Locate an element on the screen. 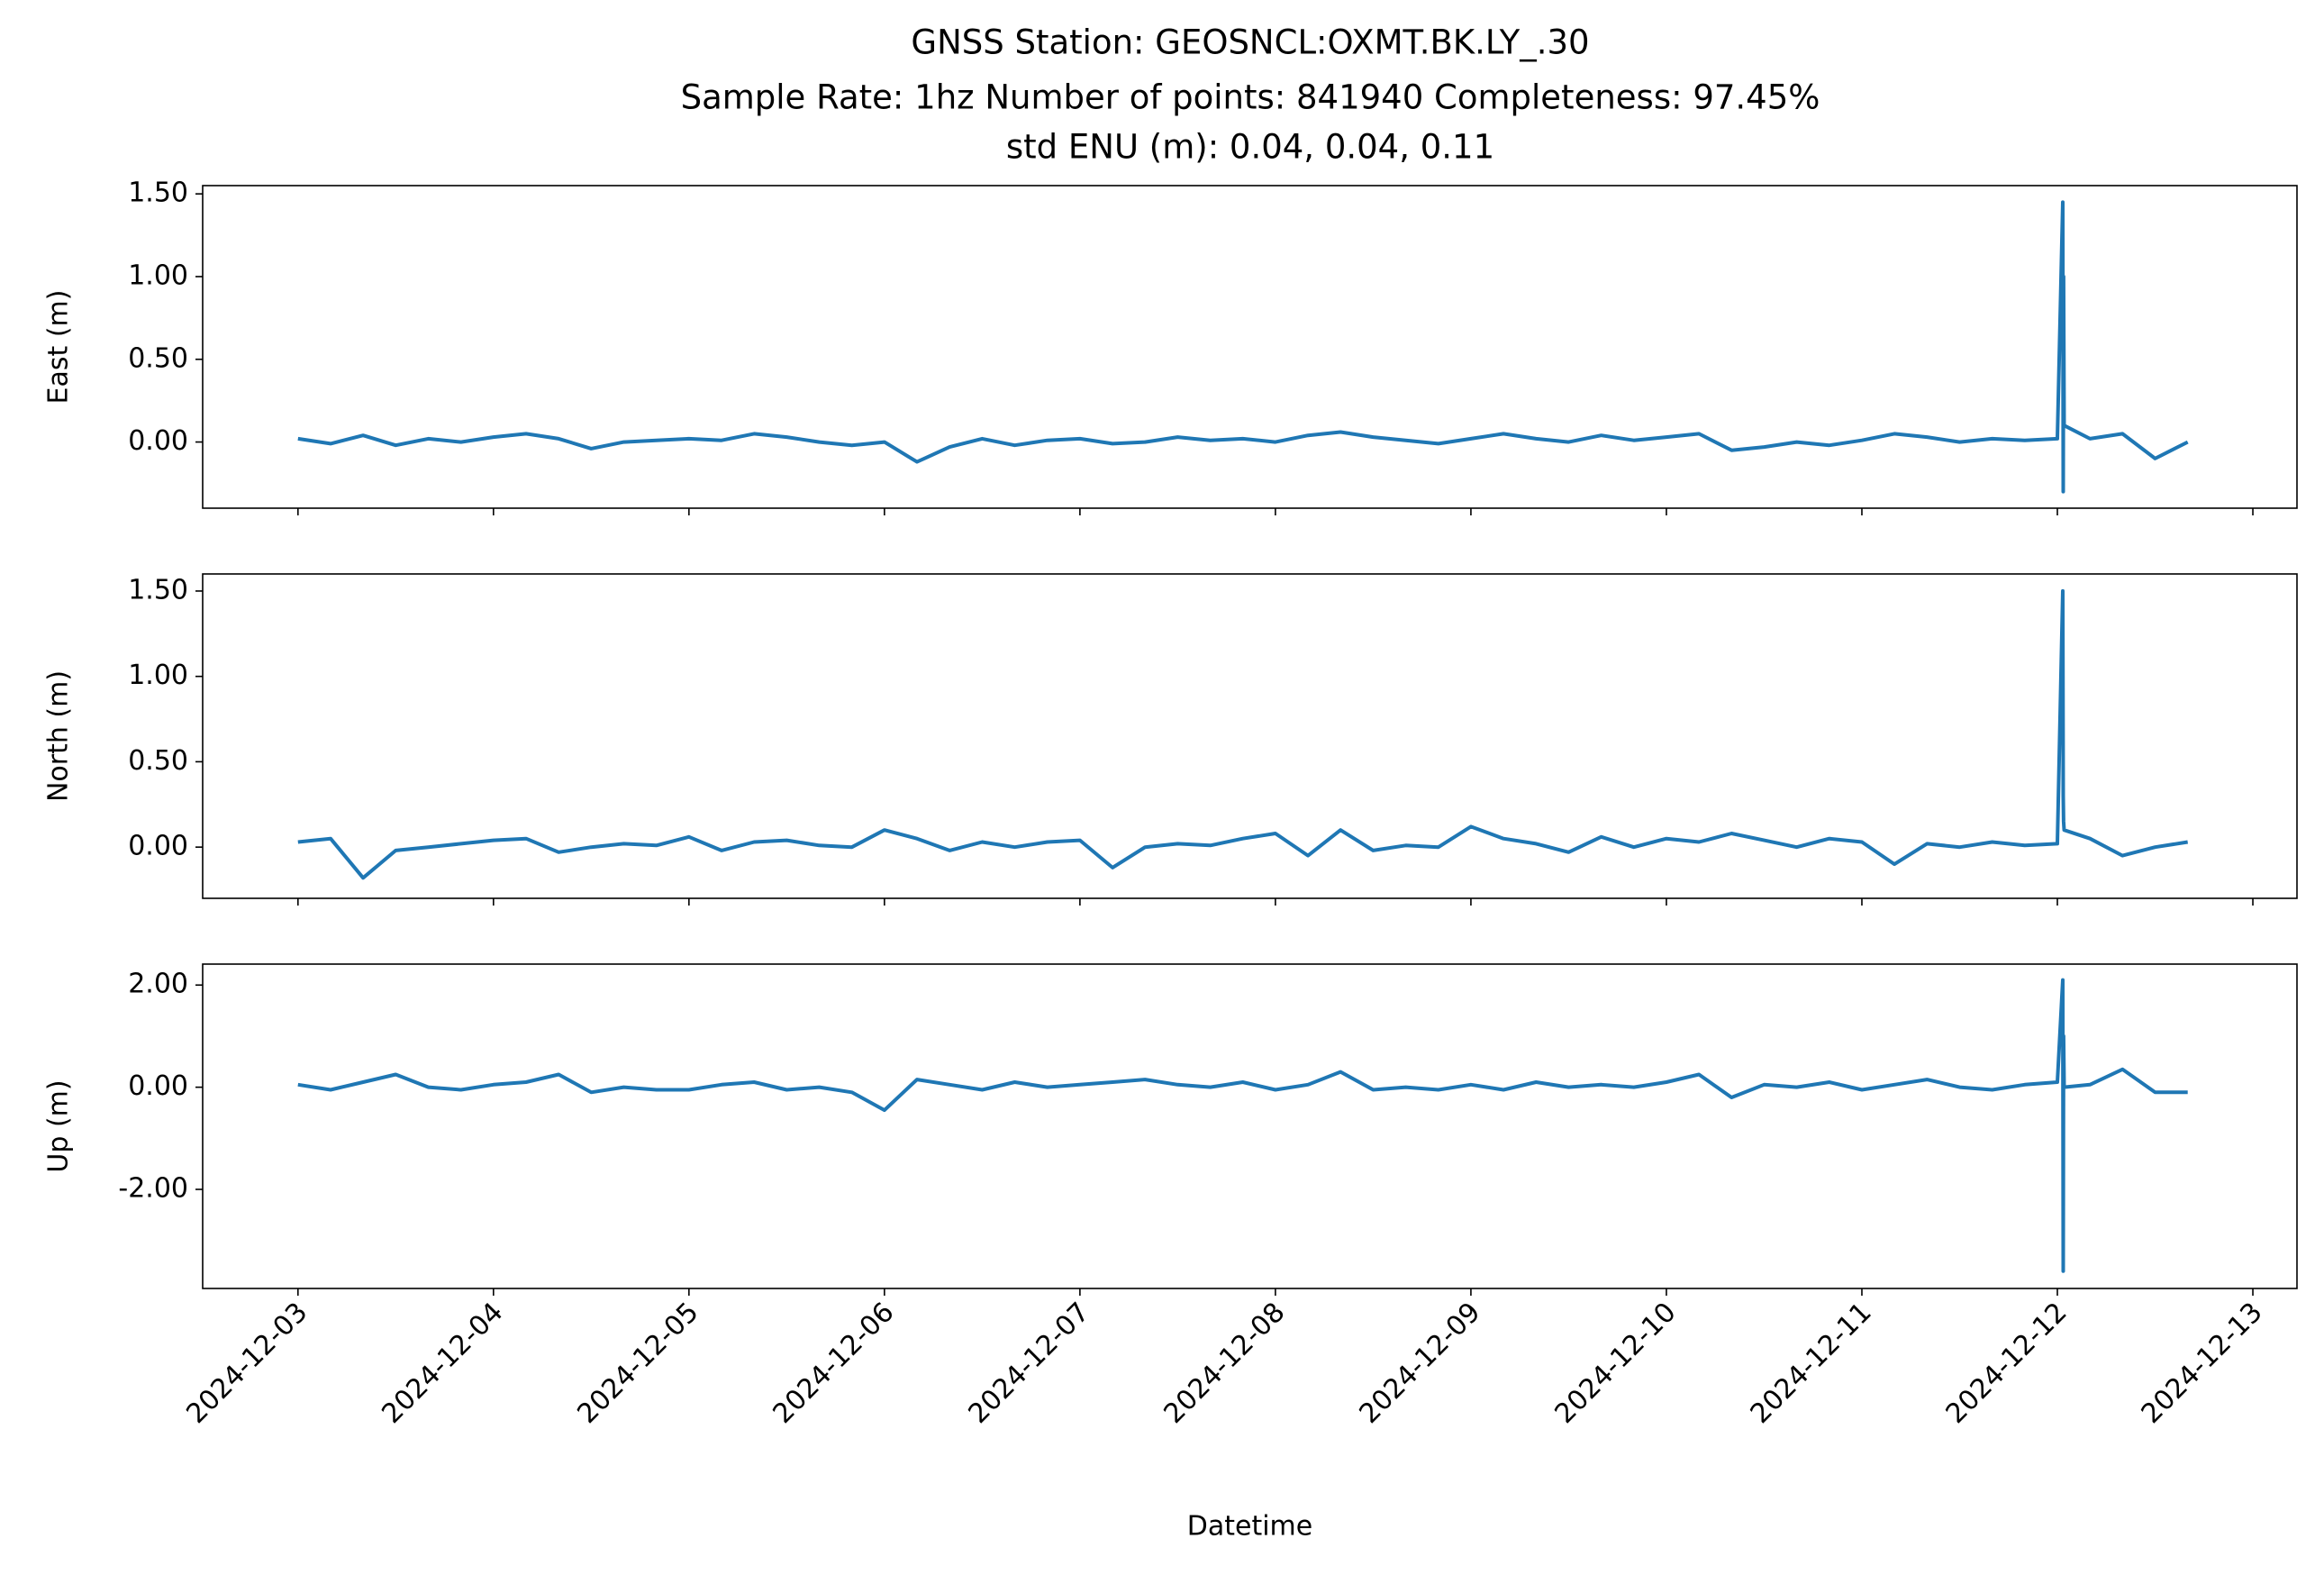  title-line: std ENU (m): 0.04, 0.04, 0.11 is located at coordinates (1250, 147).